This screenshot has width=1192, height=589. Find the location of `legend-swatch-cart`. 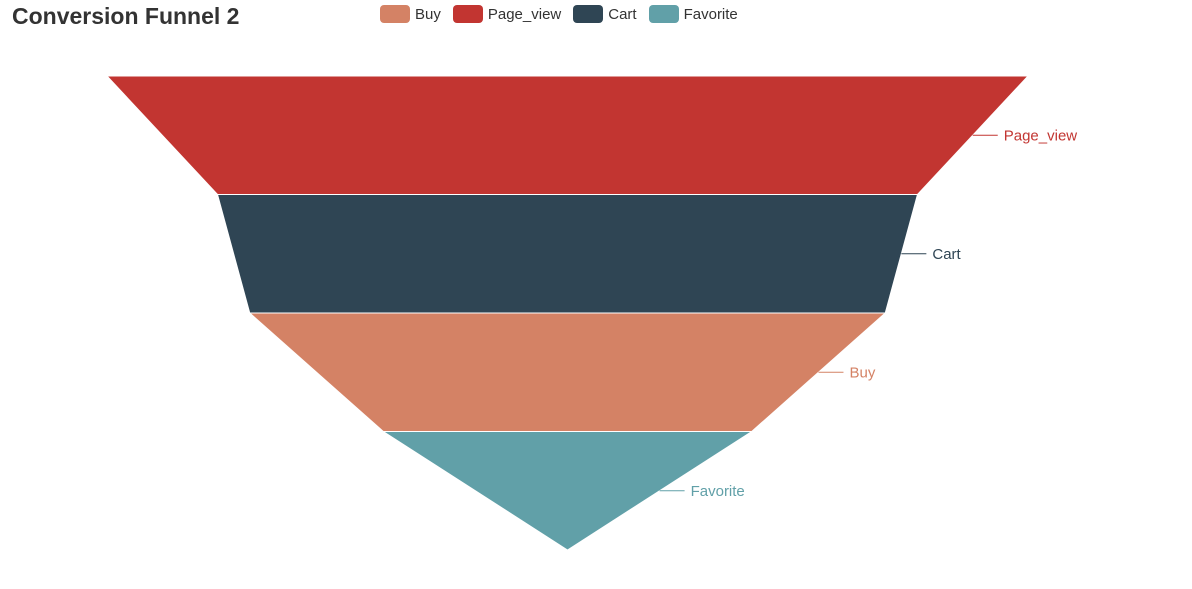

legend-swatch-cart is located at coordinates (588, 14).